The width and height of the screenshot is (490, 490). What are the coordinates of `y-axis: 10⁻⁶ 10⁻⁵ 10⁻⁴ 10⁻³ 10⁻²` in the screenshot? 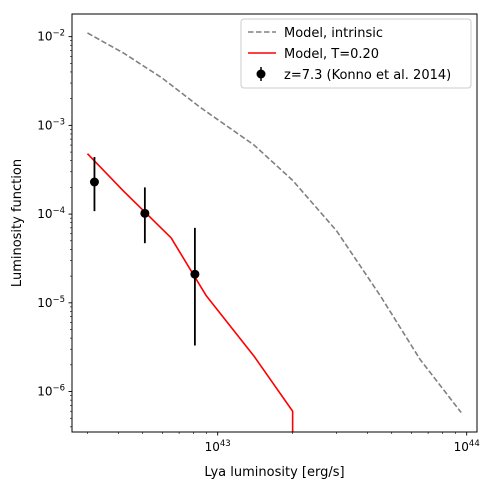 It's located at (54, 228).